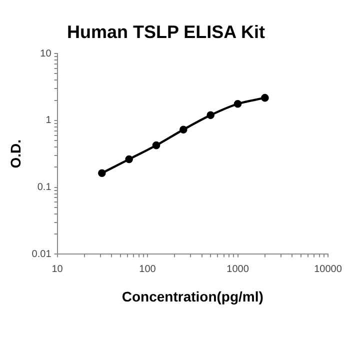  What do you see at coordinates (328, 269) in the screenshot?
I see `x-tick-label: 10000` at bounding box center [328, 269].